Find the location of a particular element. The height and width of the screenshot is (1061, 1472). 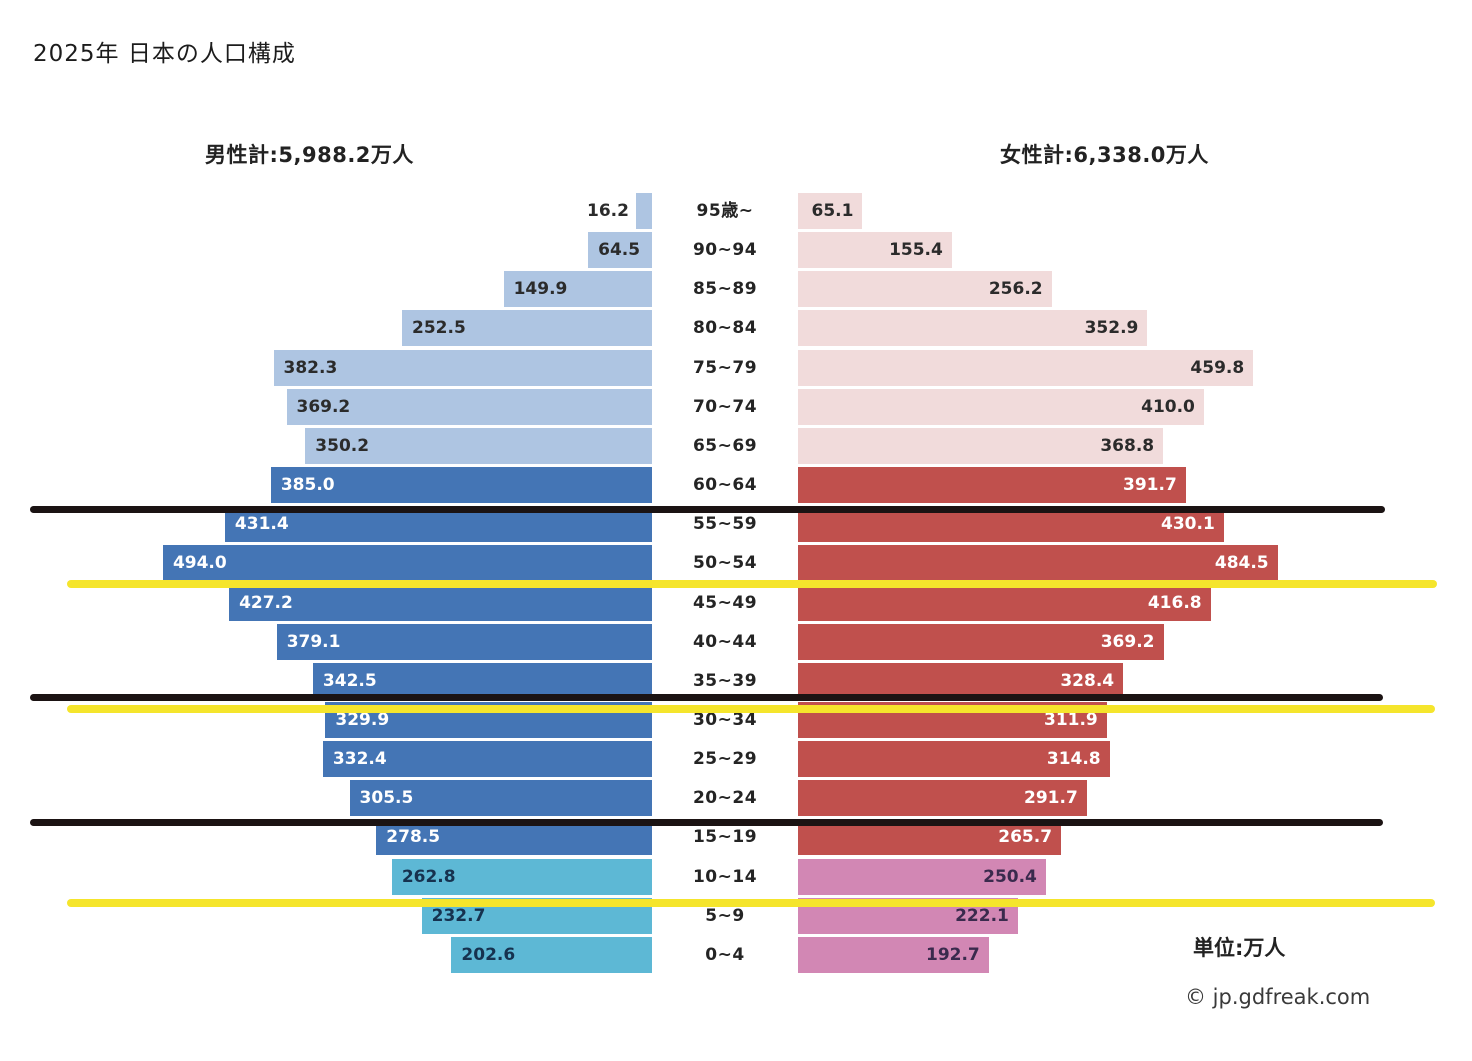

pyramid-row: 262.8 10~14 250.4 is located at coordinates (736, 876).